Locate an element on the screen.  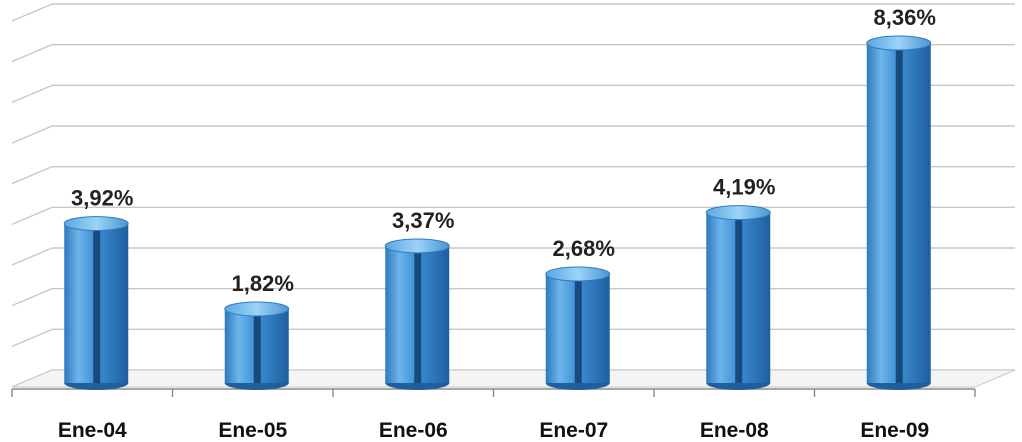
x-tick-label: Ene-06 is located at coordinates (413, 430).